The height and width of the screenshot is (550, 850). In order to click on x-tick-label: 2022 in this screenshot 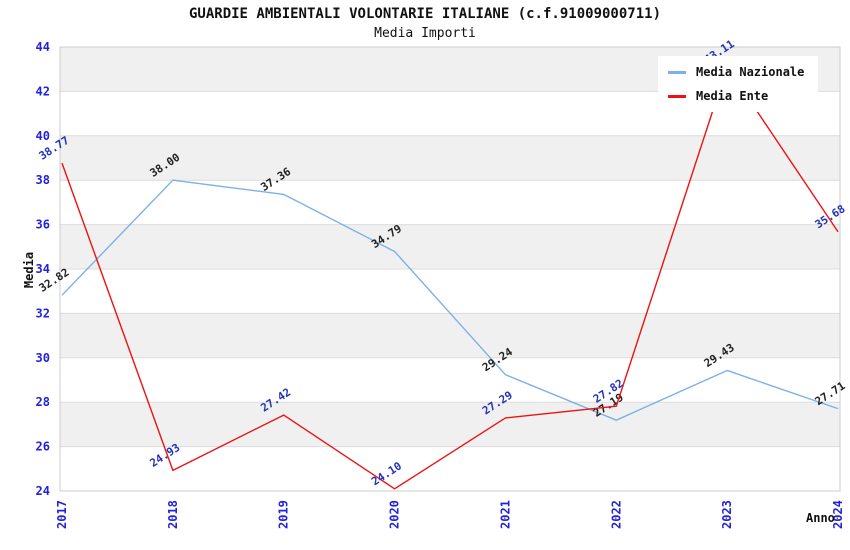, I will do `click(616, 514)`.